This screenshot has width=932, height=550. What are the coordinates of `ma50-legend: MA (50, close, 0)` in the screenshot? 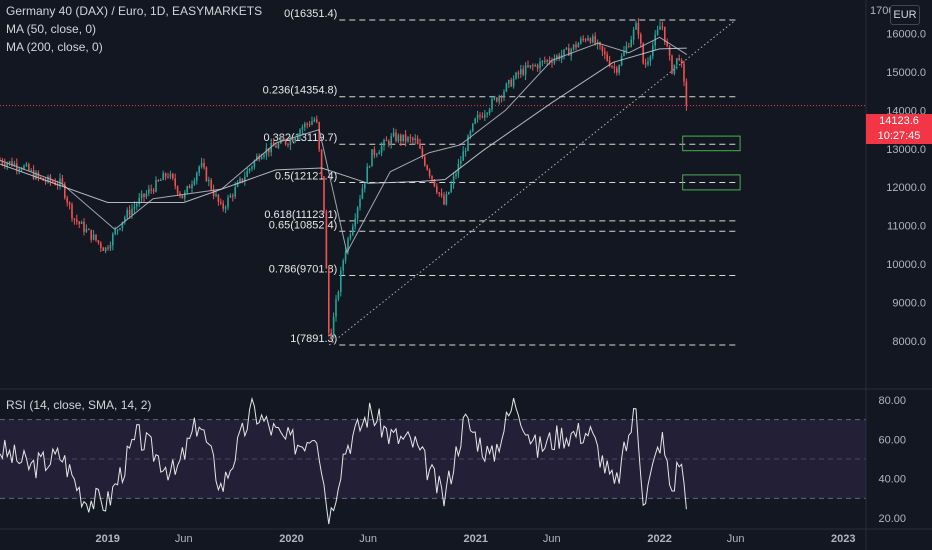 It's located at (51, 29).